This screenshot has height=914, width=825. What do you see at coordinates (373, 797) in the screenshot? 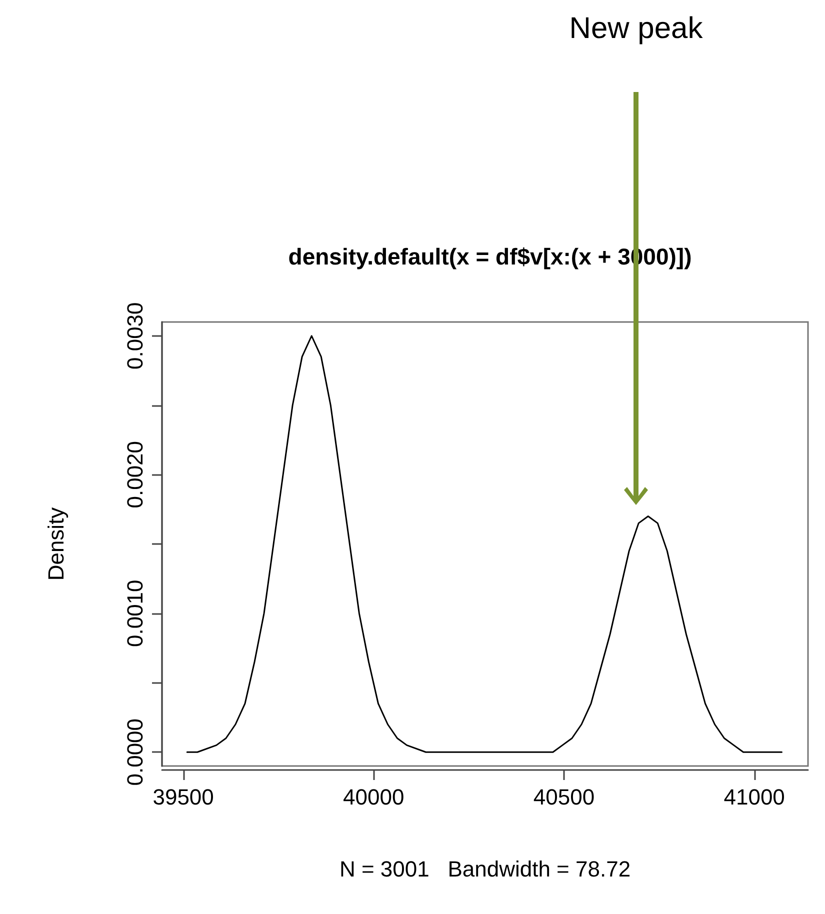
I see `x-tick-label: 40000` at bounding box center [373, 797].